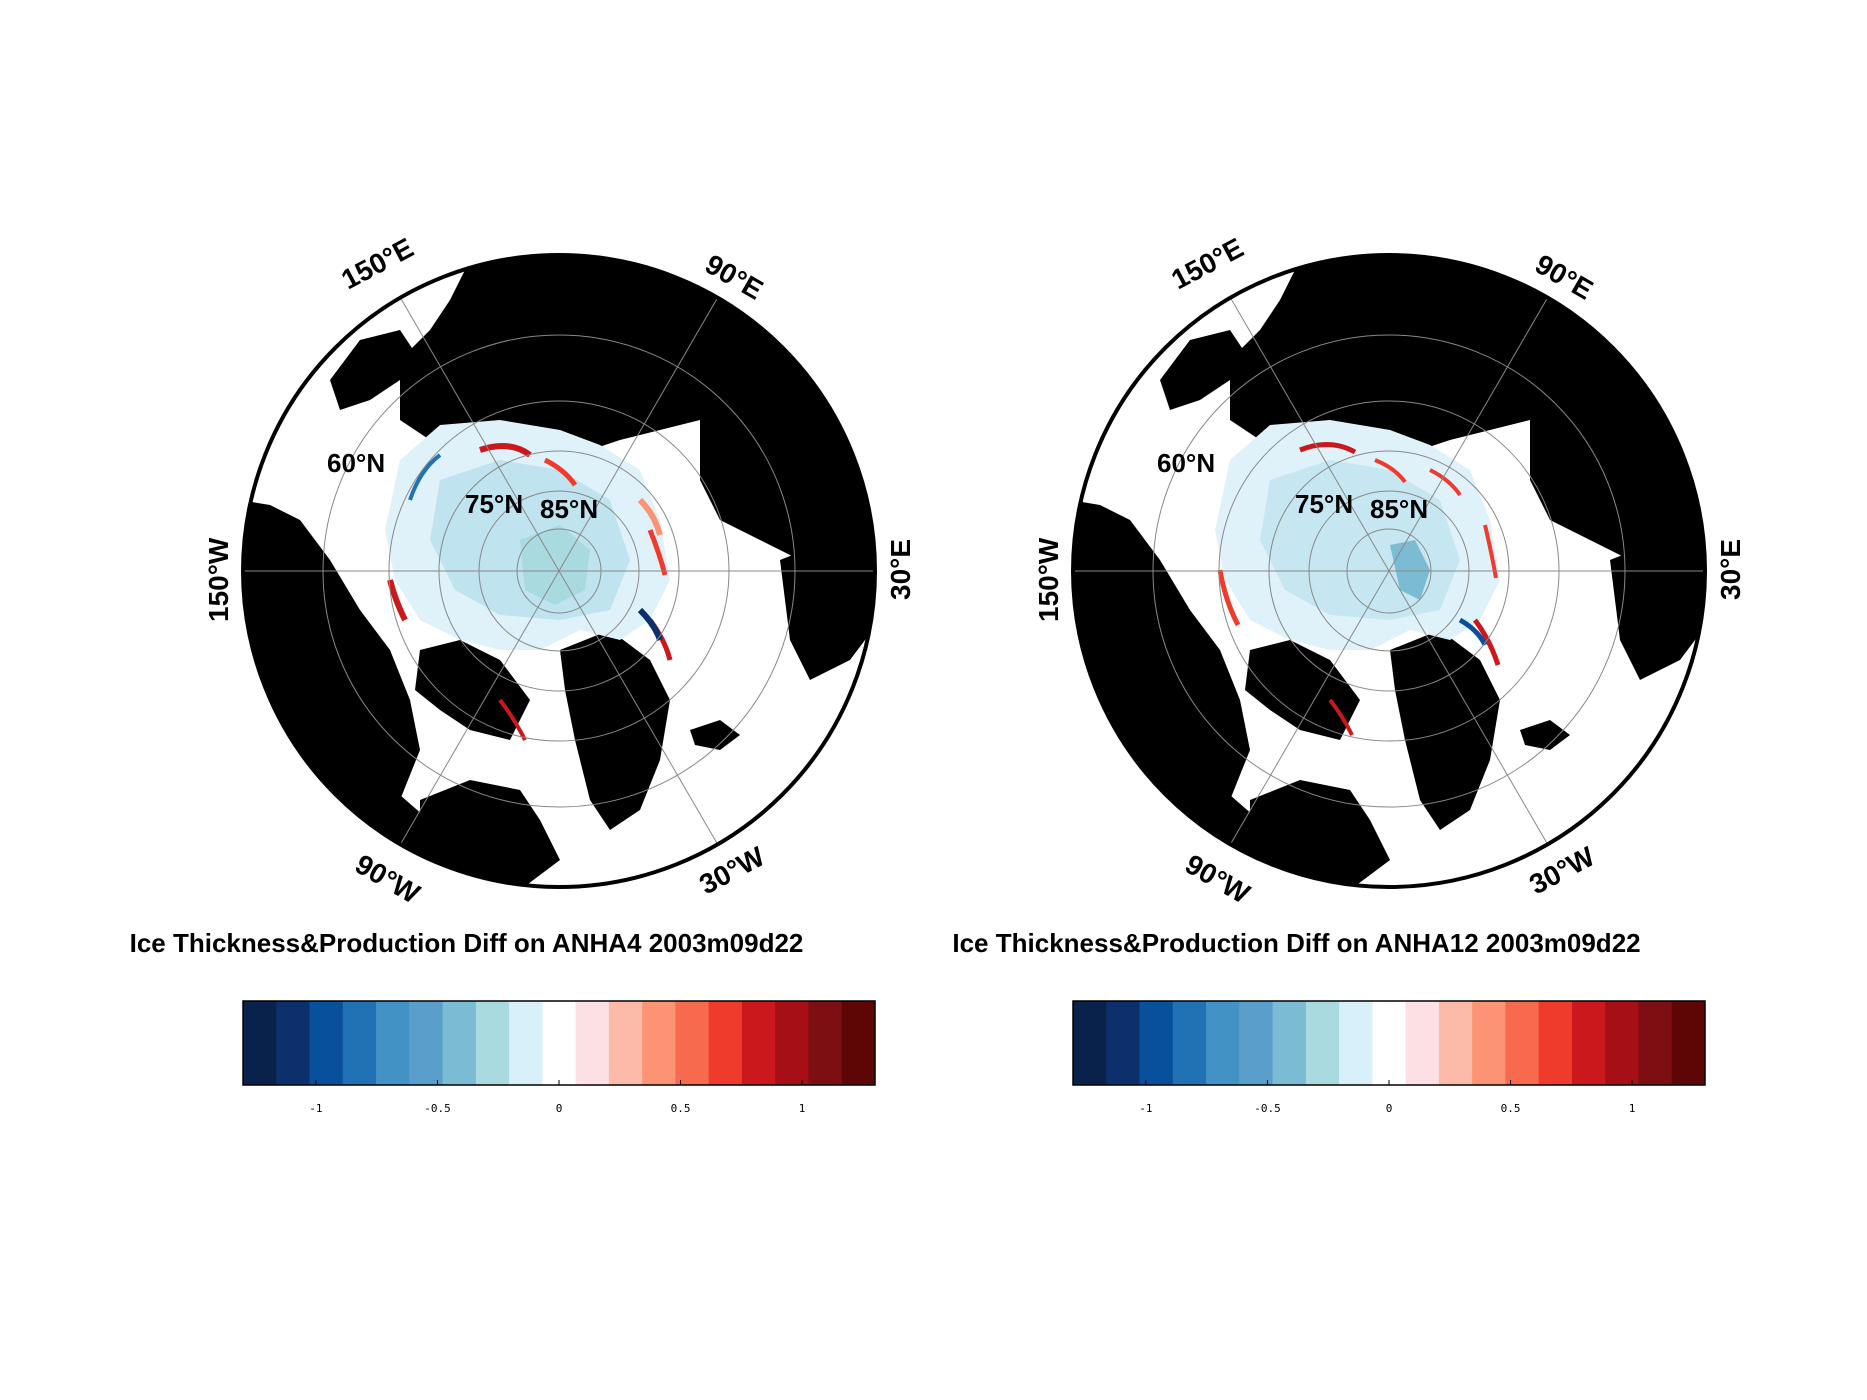  Describe the element at coordinates (787, 430) in the screenshot. I see `land-ring-right` at that location.